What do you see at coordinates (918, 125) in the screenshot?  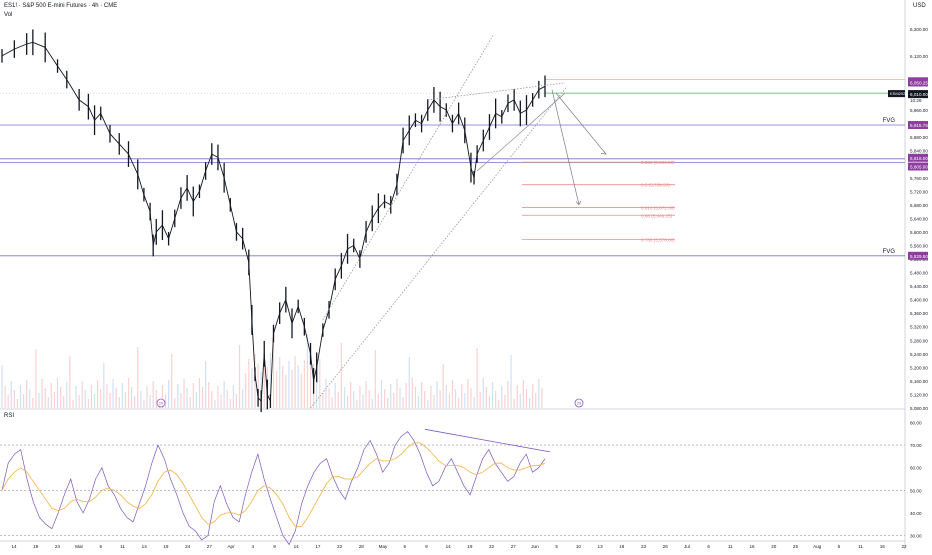 I see `fvg-upper-tag-bg` at bounding box center [918, 125].